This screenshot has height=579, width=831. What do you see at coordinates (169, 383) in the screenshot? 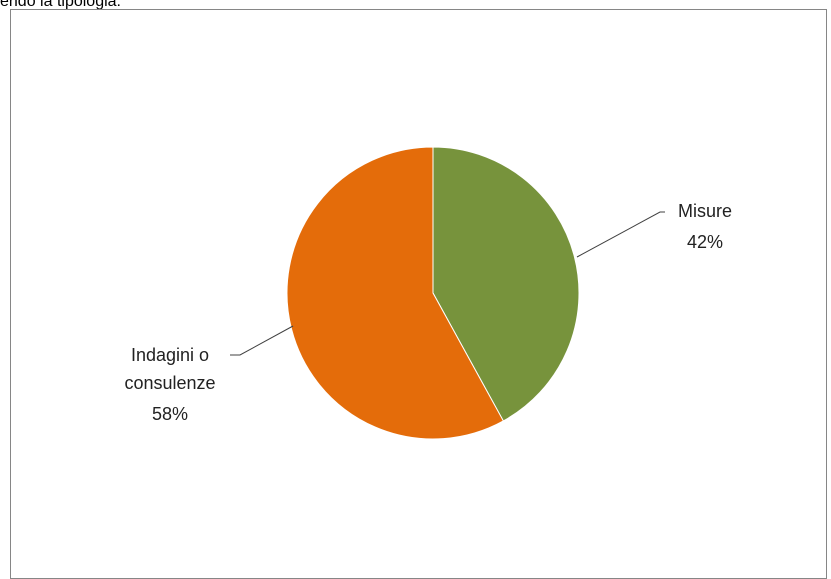
I see `slice-label-indagini-line2: consulenze` at bounding box center [169, 383].